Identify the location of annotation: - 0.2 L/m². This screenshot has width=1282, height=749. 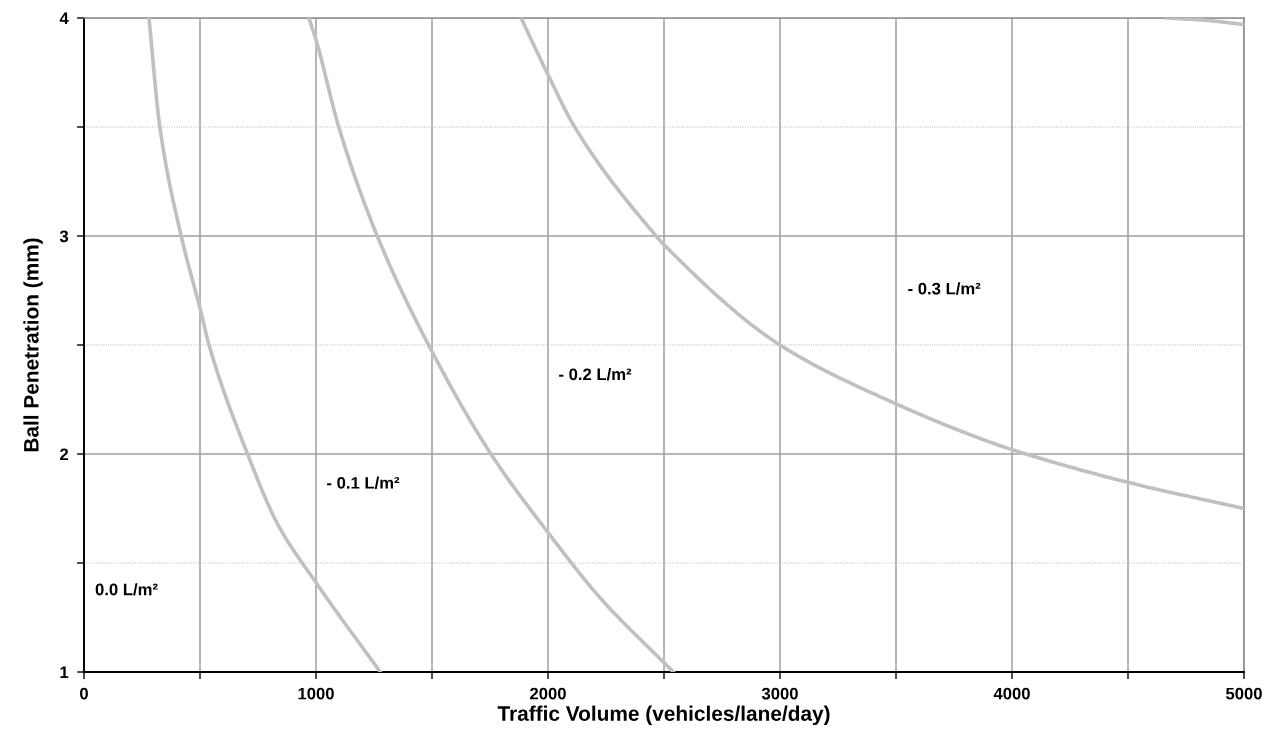
(595, 374).